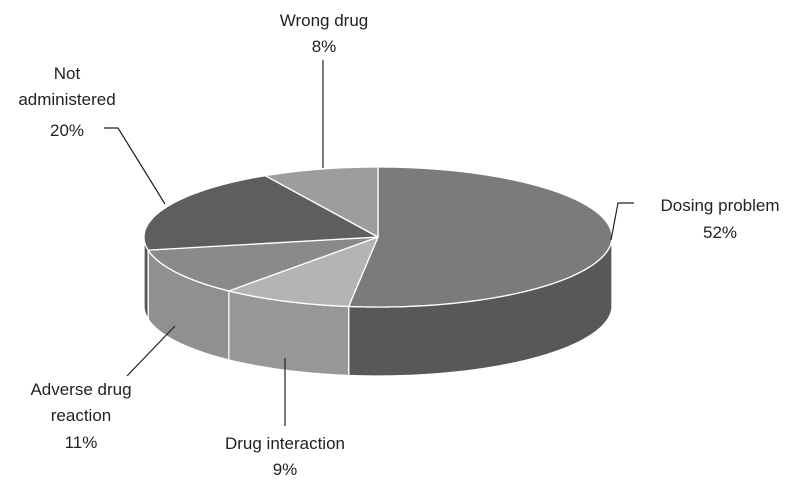 This screenshot has height=483, width=811. What do you see at coordinates (719, 205) in the screenshot?
I see `label-dosing-problem: Dosing problem` at bounding box center [719, 205].